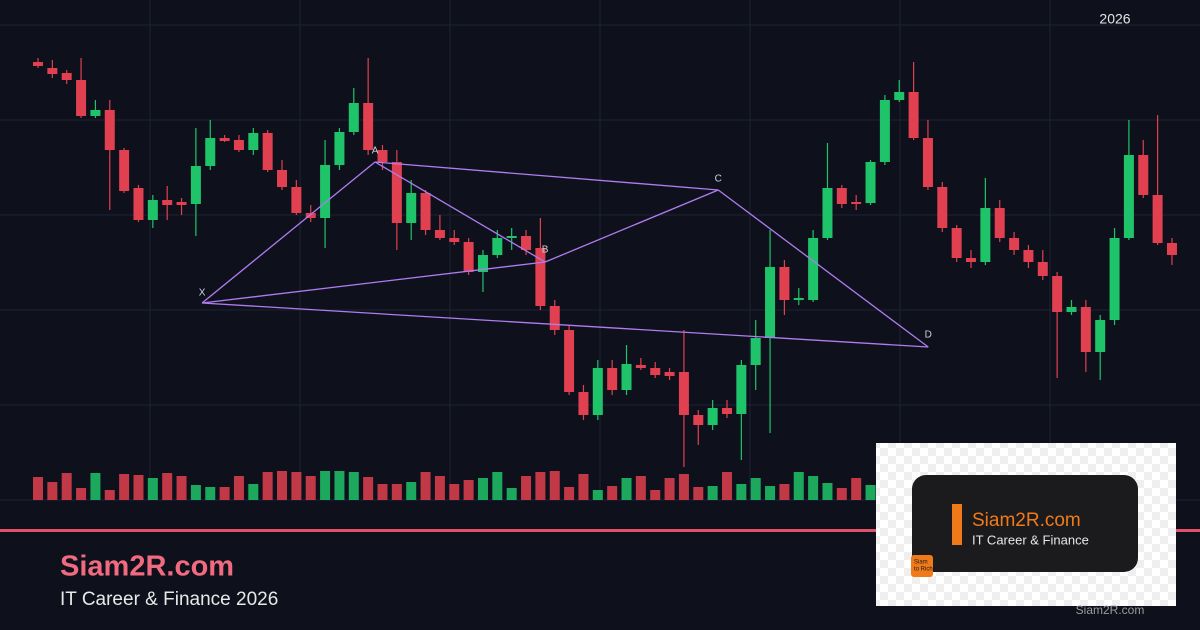 This screenshot has height=630, width=1200. Describe the element at coordinates (202, 293) in the screenshot. I see `pattern-label: X` at that location.